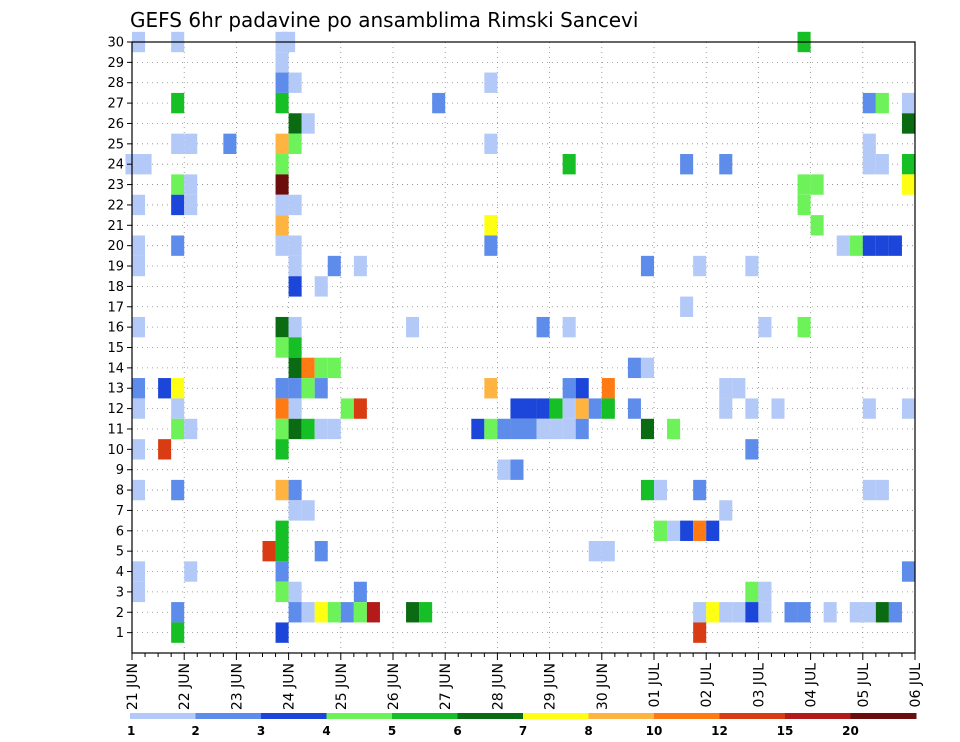 This screenshot has height=742, width=960. What do you see at coordinates (115, 144) in the screenshot?
I see `y-tick-label: 25` at bounding box center [115, 144].